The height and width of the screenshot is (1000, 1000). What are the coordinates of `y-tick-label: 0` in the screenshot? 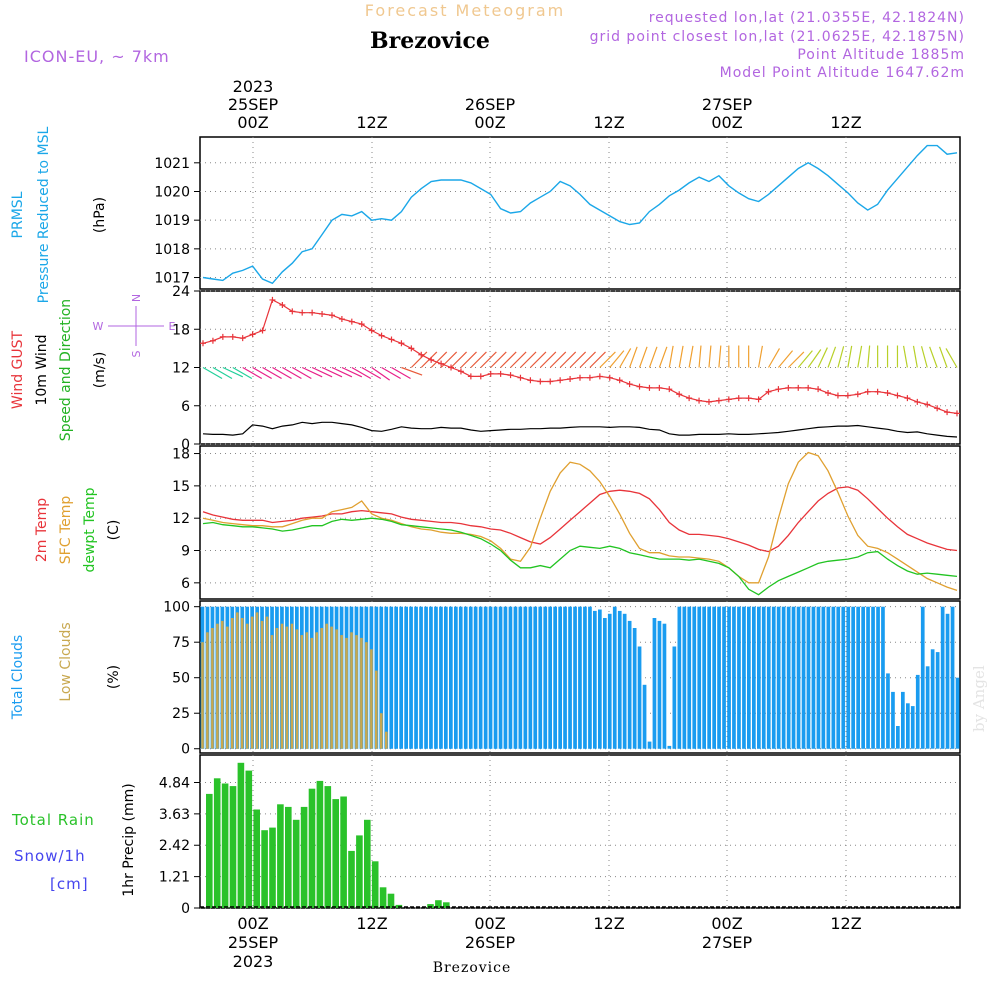 It's located at (185, 445).